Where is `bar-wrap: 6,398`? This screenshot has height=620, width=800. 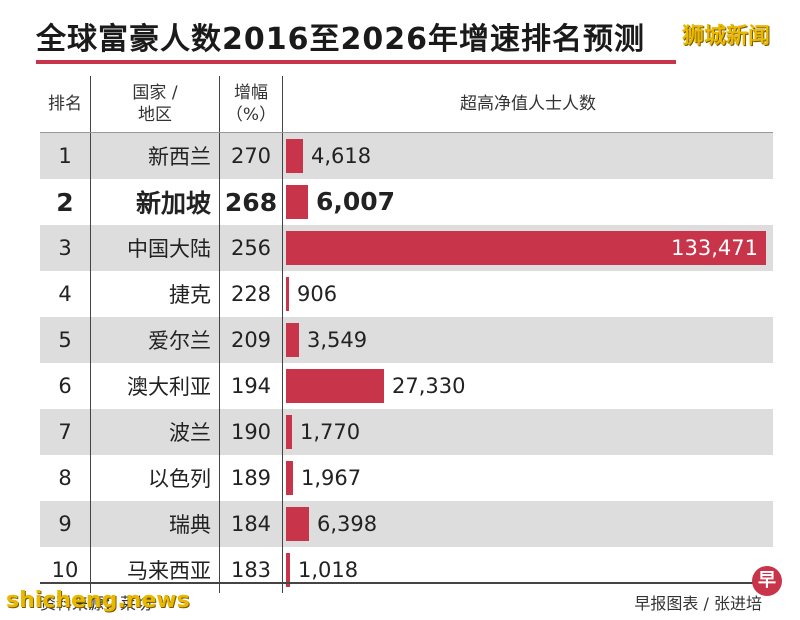 bar-wrap: 6,398 is located at coordinates (528, 524).